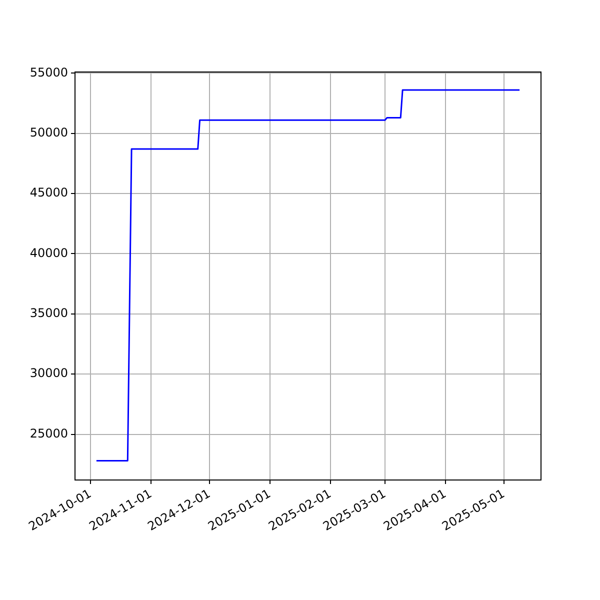 The height and width of the screenshot is (600, 600). Describe the element at coordinates (49, 253) in the screenshot. I see `y-tick-label: 40000` at that location.